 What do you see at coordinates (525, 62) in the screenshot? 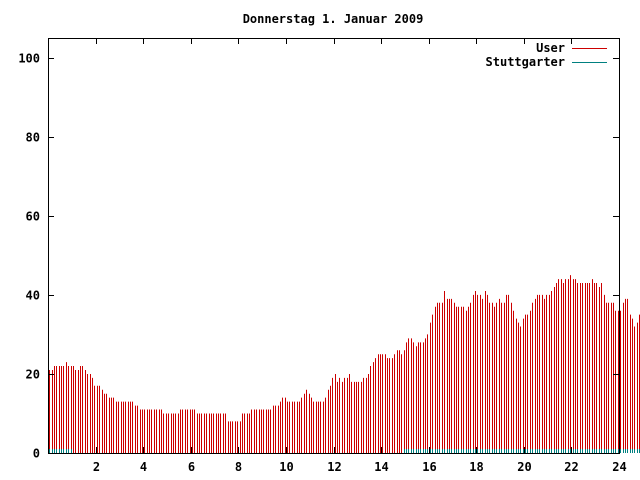
I see `legend-label-stuttgarter: Stuttgarter` at bounding box center [525, 62].